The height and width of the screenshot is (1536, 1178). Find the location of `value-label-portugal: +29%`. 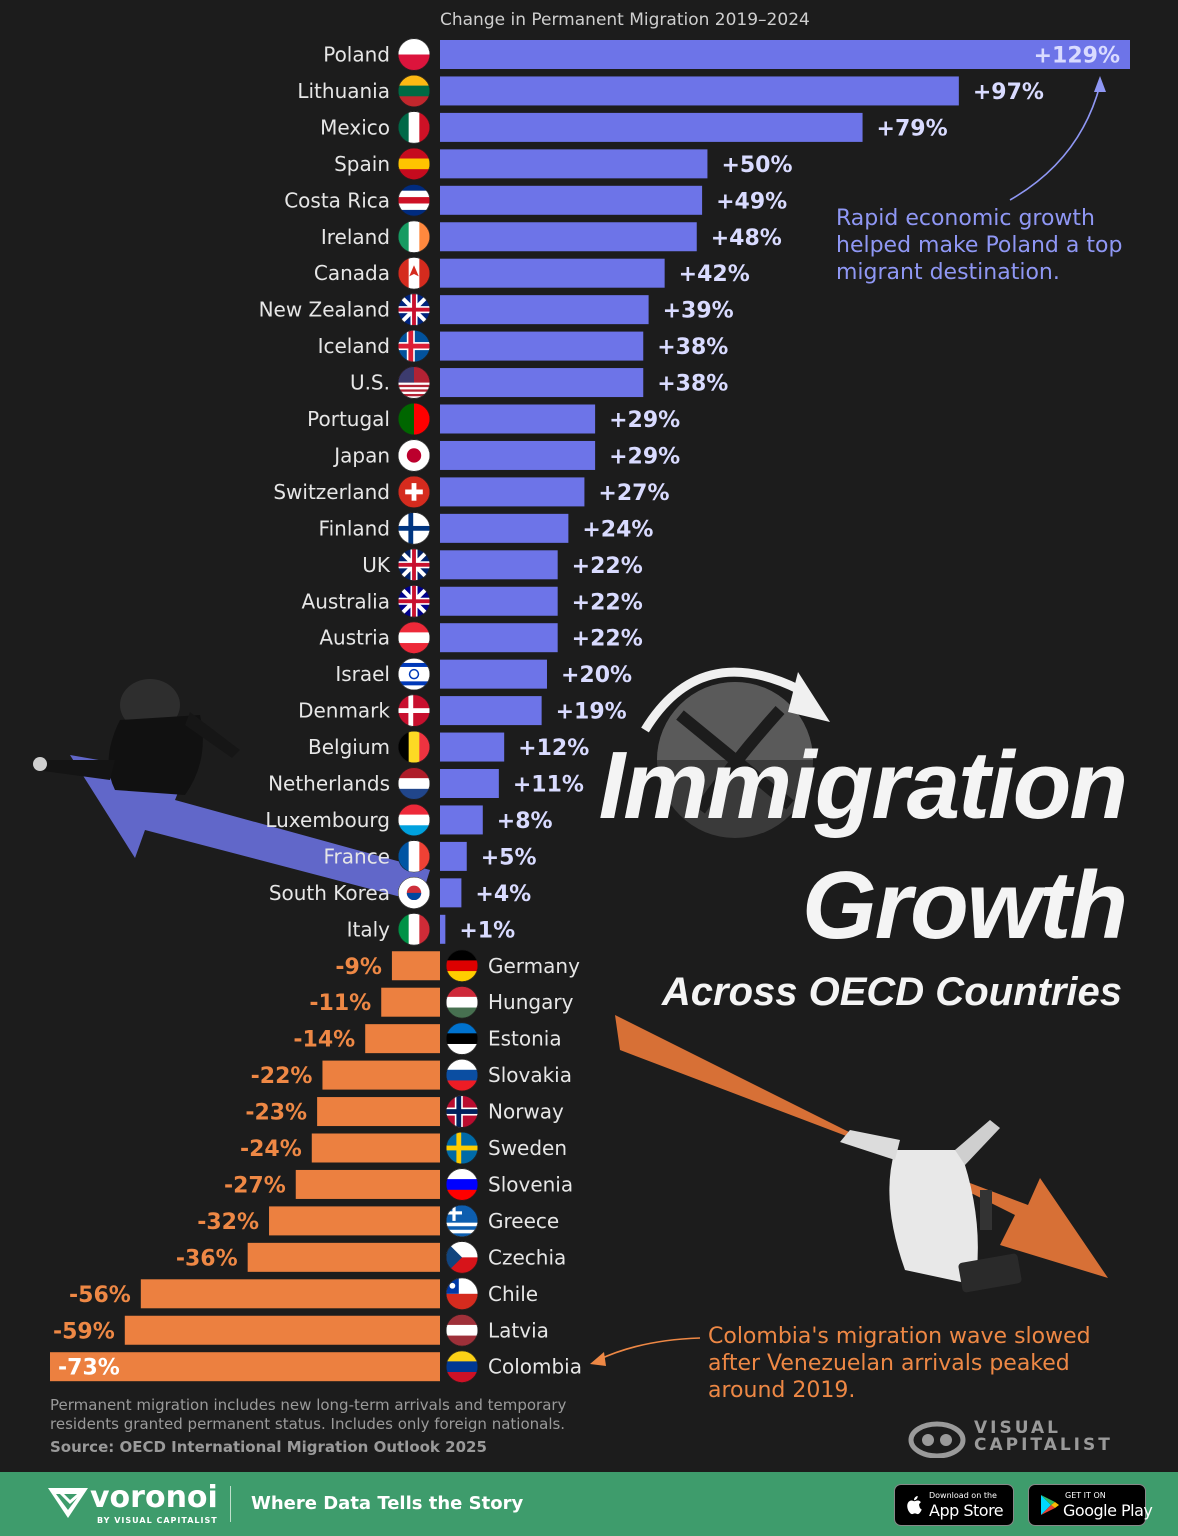

value-label-portugal: +29% is located at coordinates (644, 420).